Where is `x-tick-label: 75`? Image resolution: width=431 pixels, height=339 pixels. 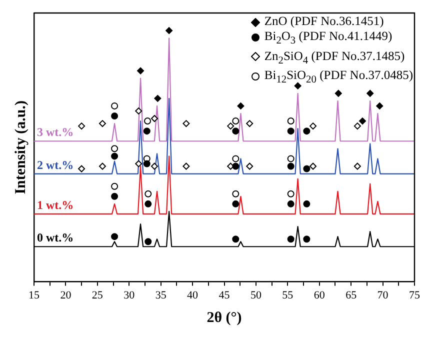
x-tick-label: 75 is located at coordinates (414, 295).